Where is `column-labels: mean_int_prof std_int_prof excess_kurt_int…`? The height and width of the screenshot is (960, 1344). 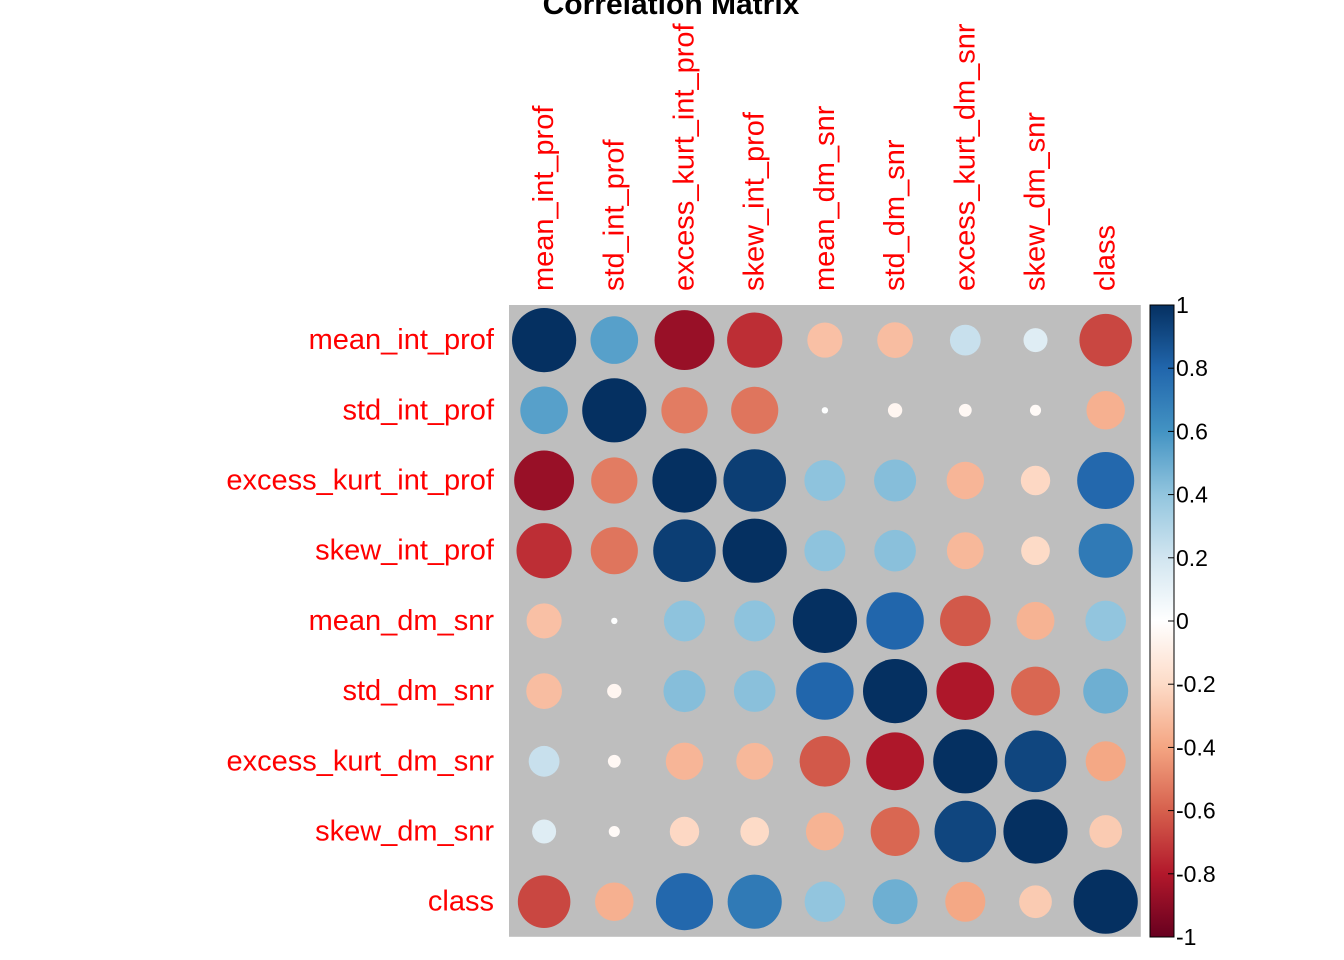 column-labels: mean_int_prof std_int_prof excess_kurt_int… is located at coordinates (825, 156).